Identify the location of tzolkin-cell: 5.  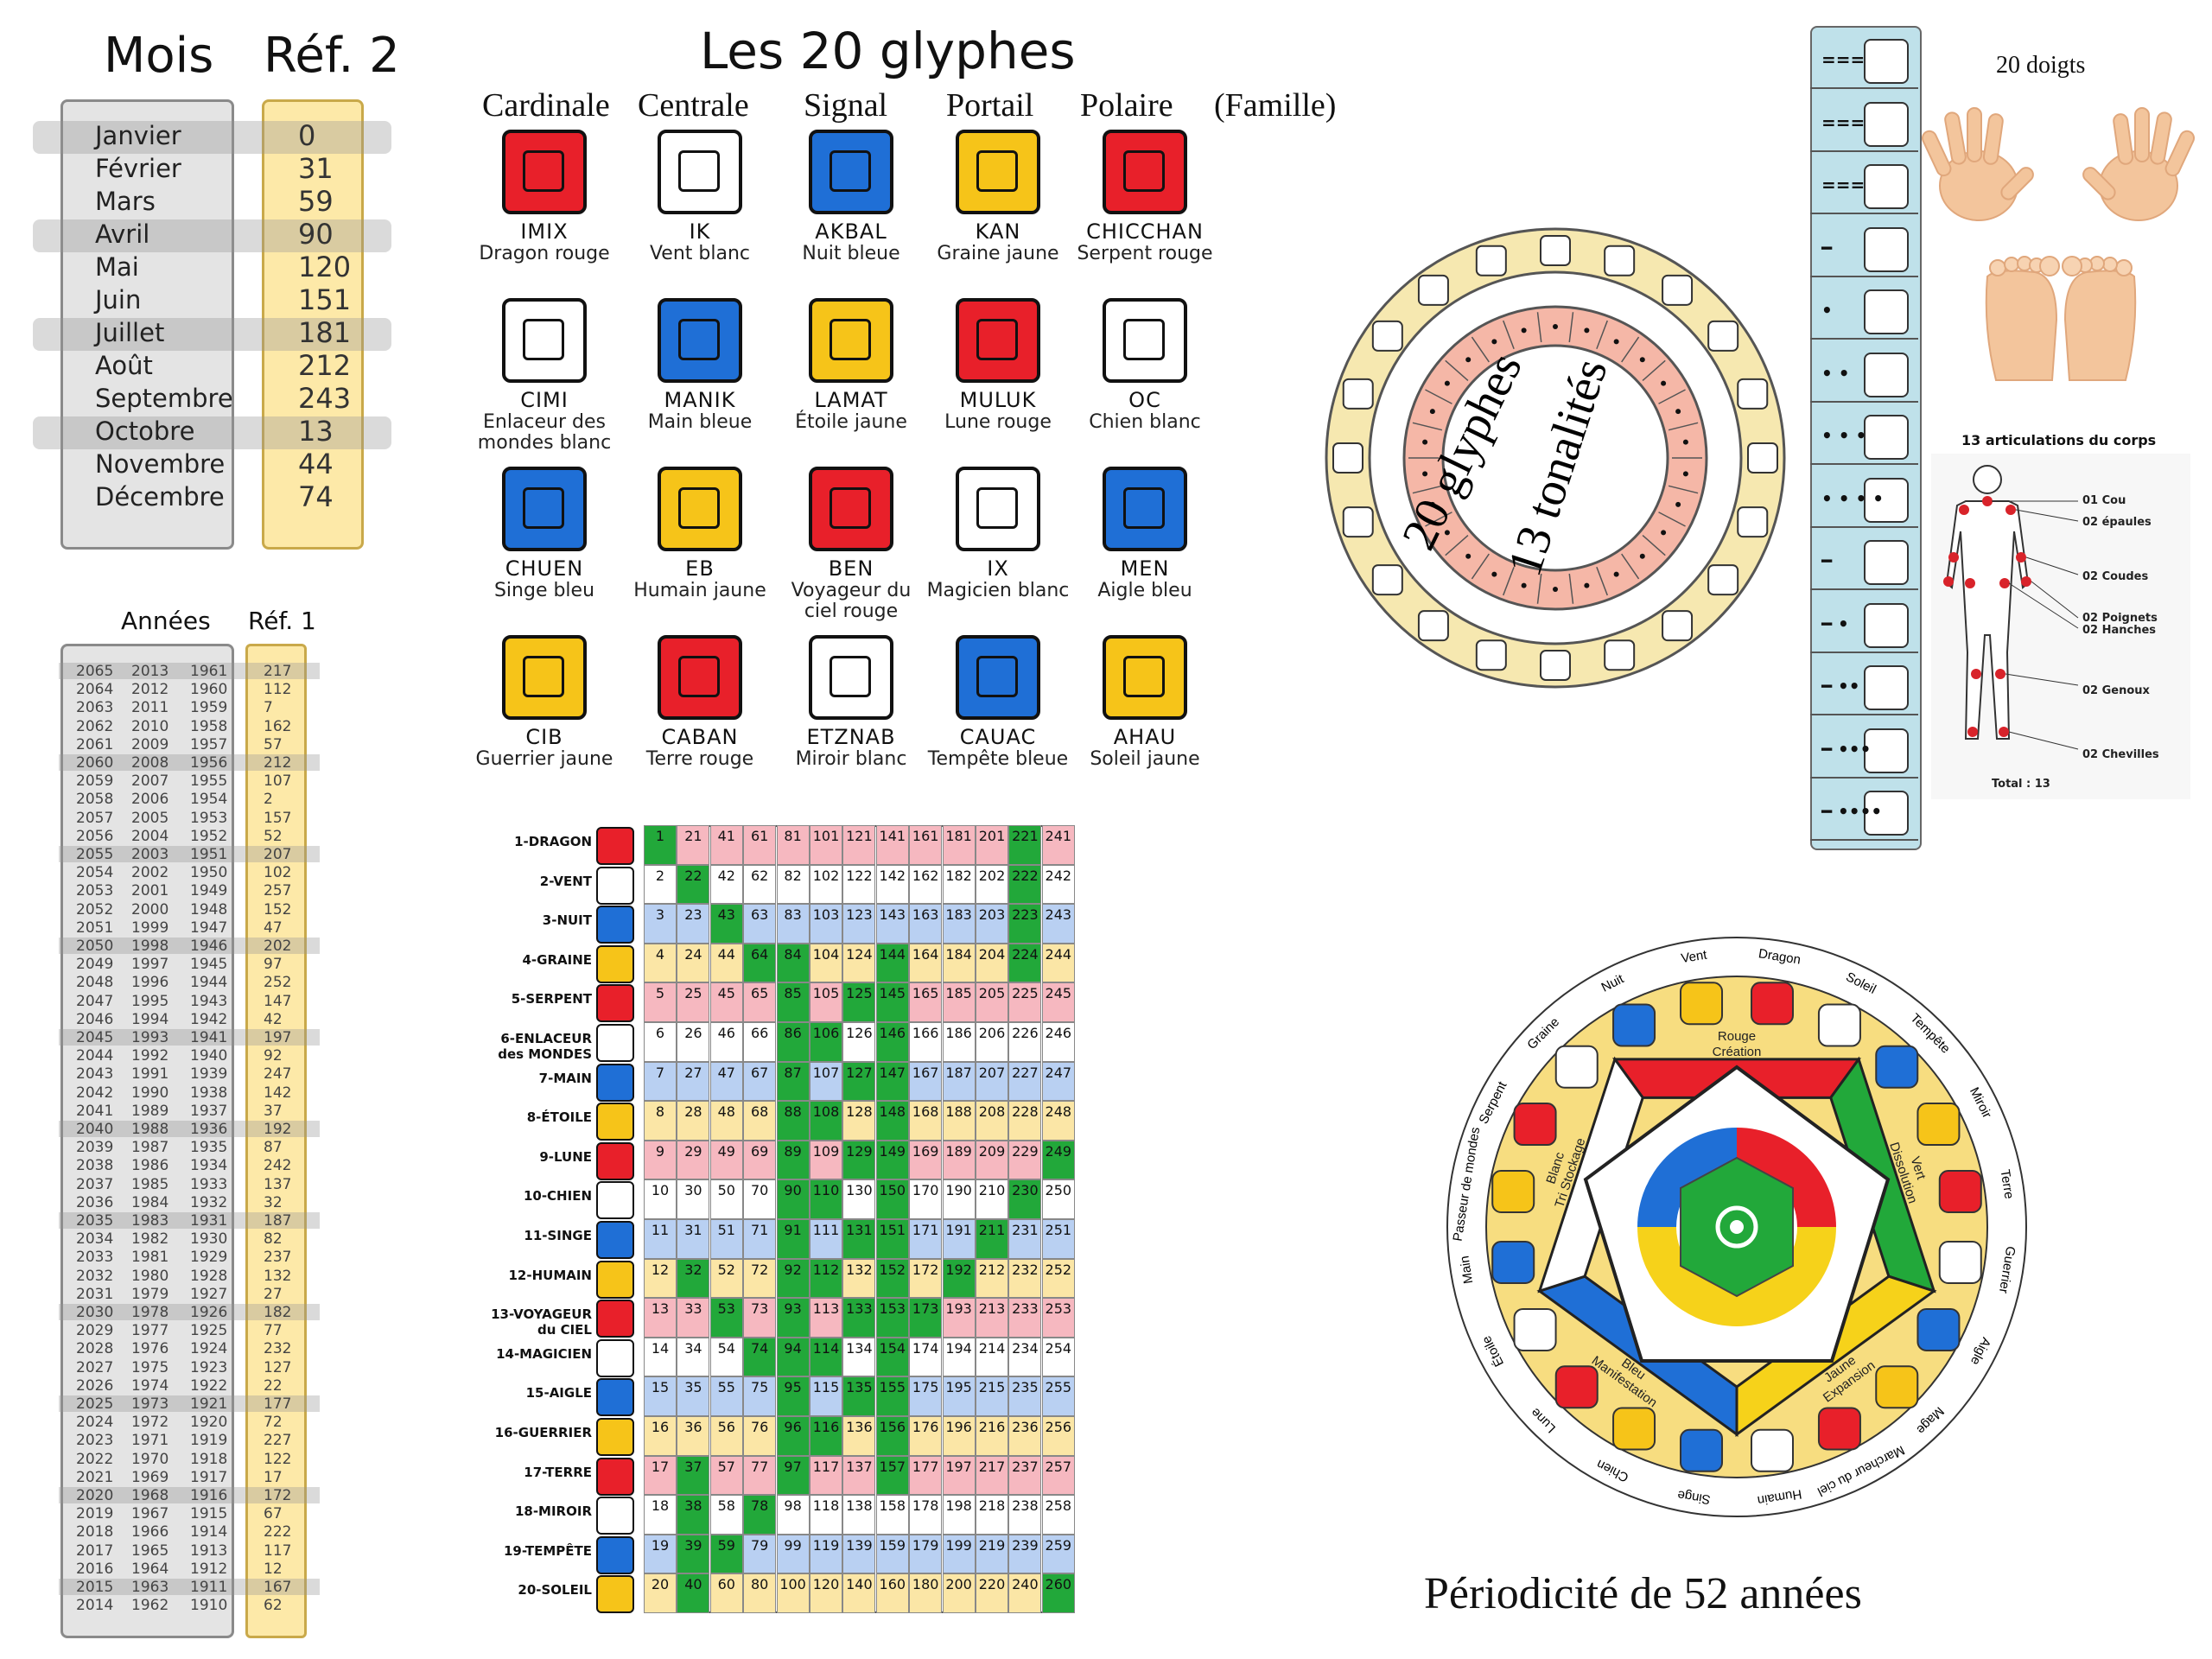
(660, 1002).